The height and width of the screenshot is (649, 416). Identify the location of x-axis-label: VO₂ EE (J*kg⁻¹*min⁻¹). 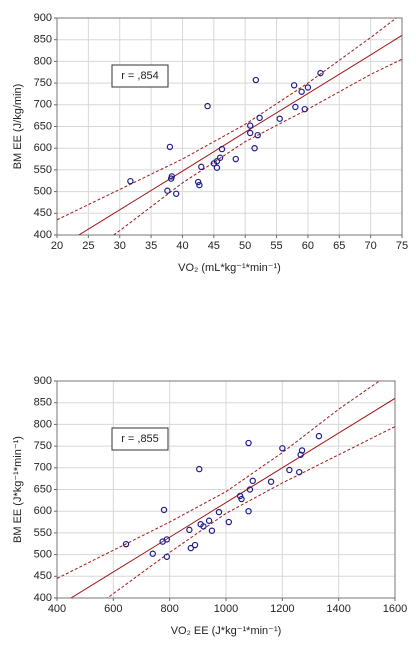
(226, 631).